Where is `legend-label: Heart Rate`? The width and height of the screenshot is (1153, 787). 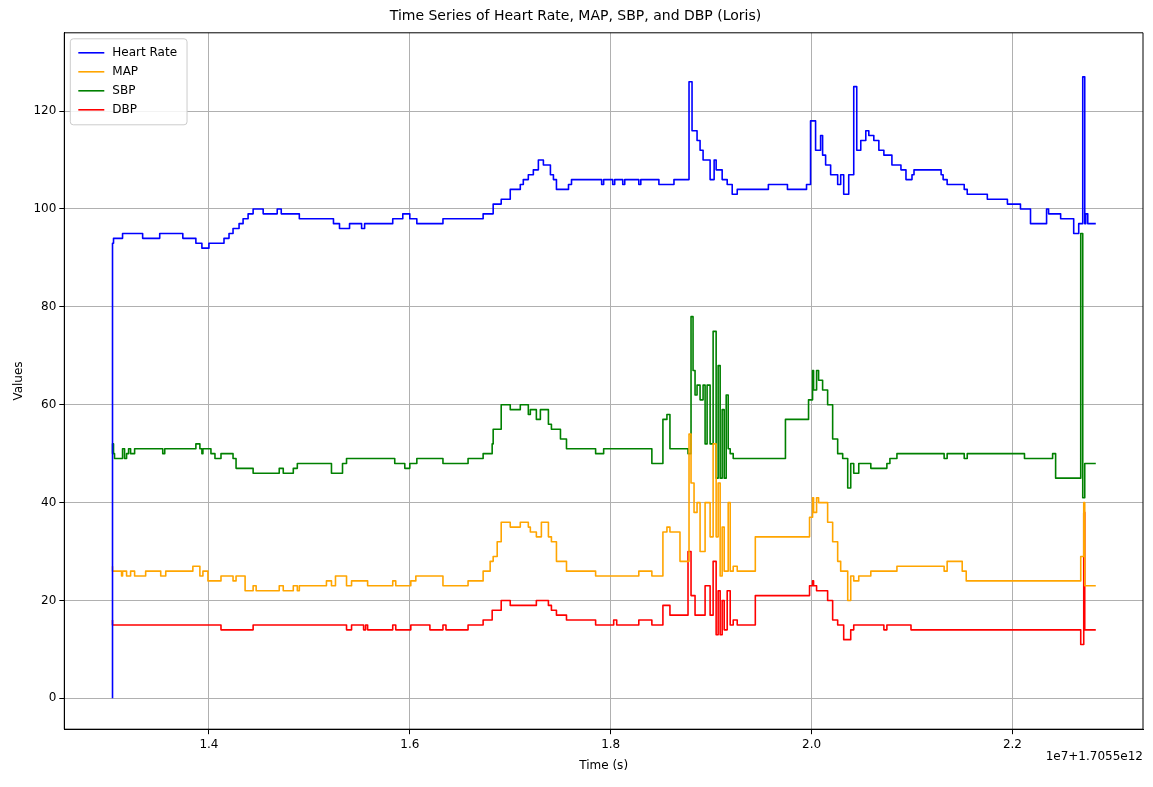 legend-label: Heart Rate is located at coordinates (145, 51).